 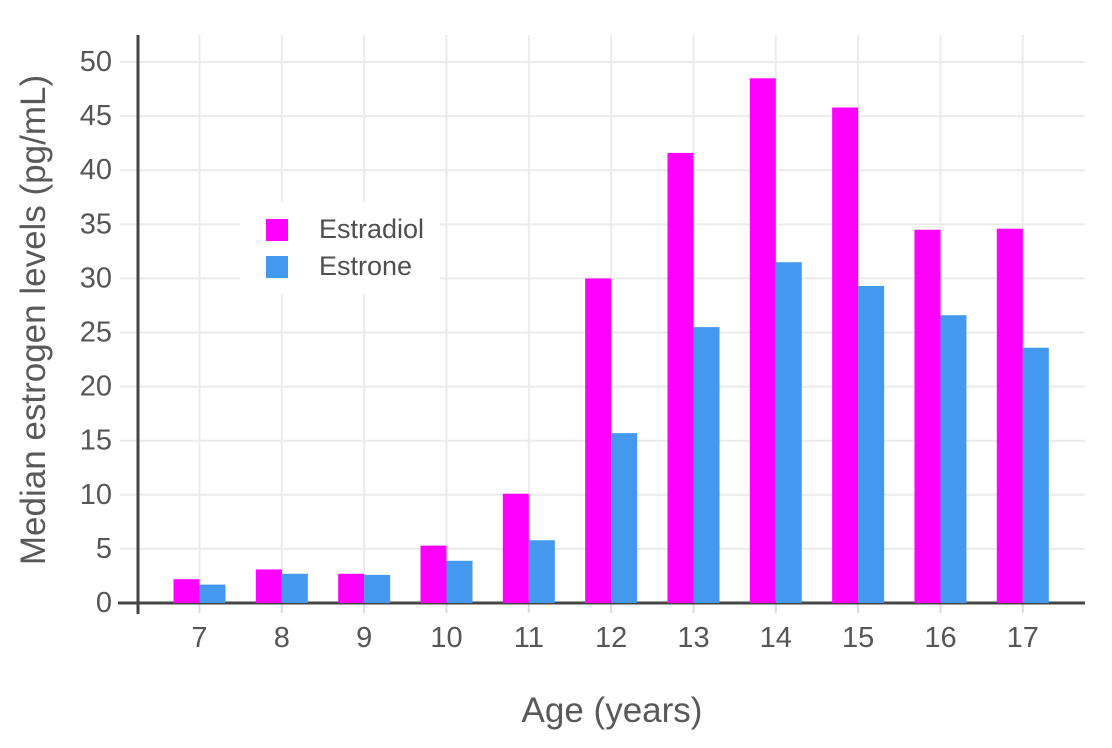 I want to click on legend-label-estrone: Estrone, so click(x=366, y=266).